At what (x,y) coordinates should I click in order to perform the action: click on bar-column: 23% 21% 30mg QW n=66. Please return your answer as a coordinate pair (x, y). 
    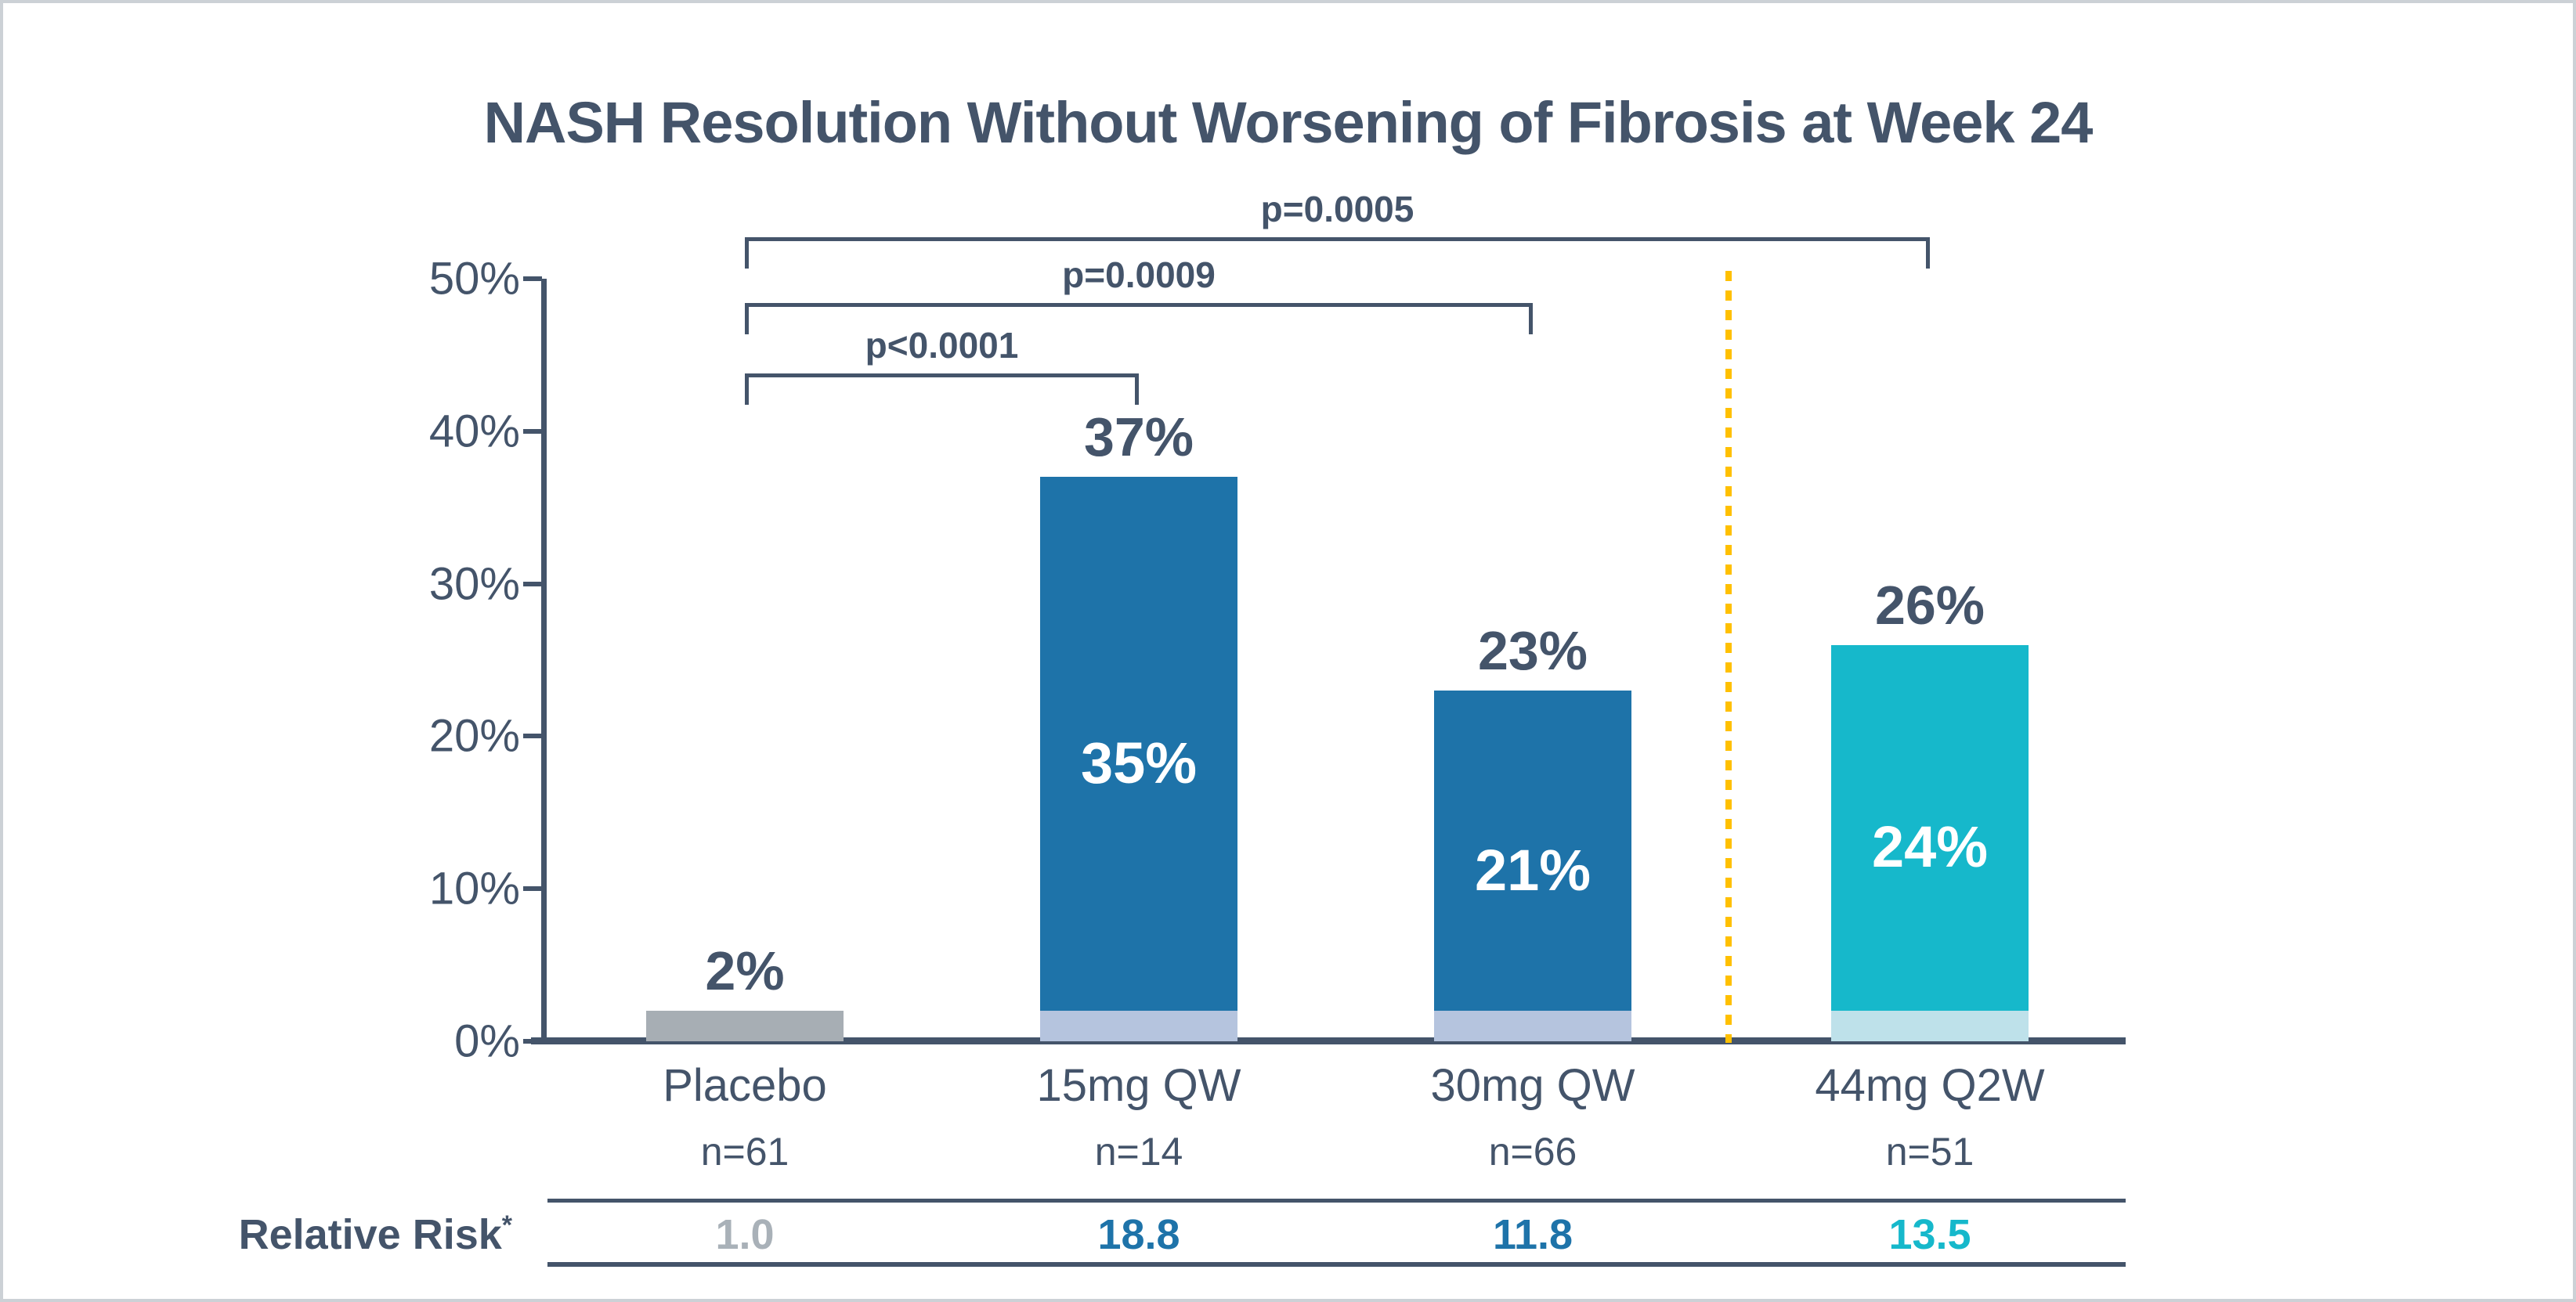
    Looking at the image, I should click on (1532, 725).